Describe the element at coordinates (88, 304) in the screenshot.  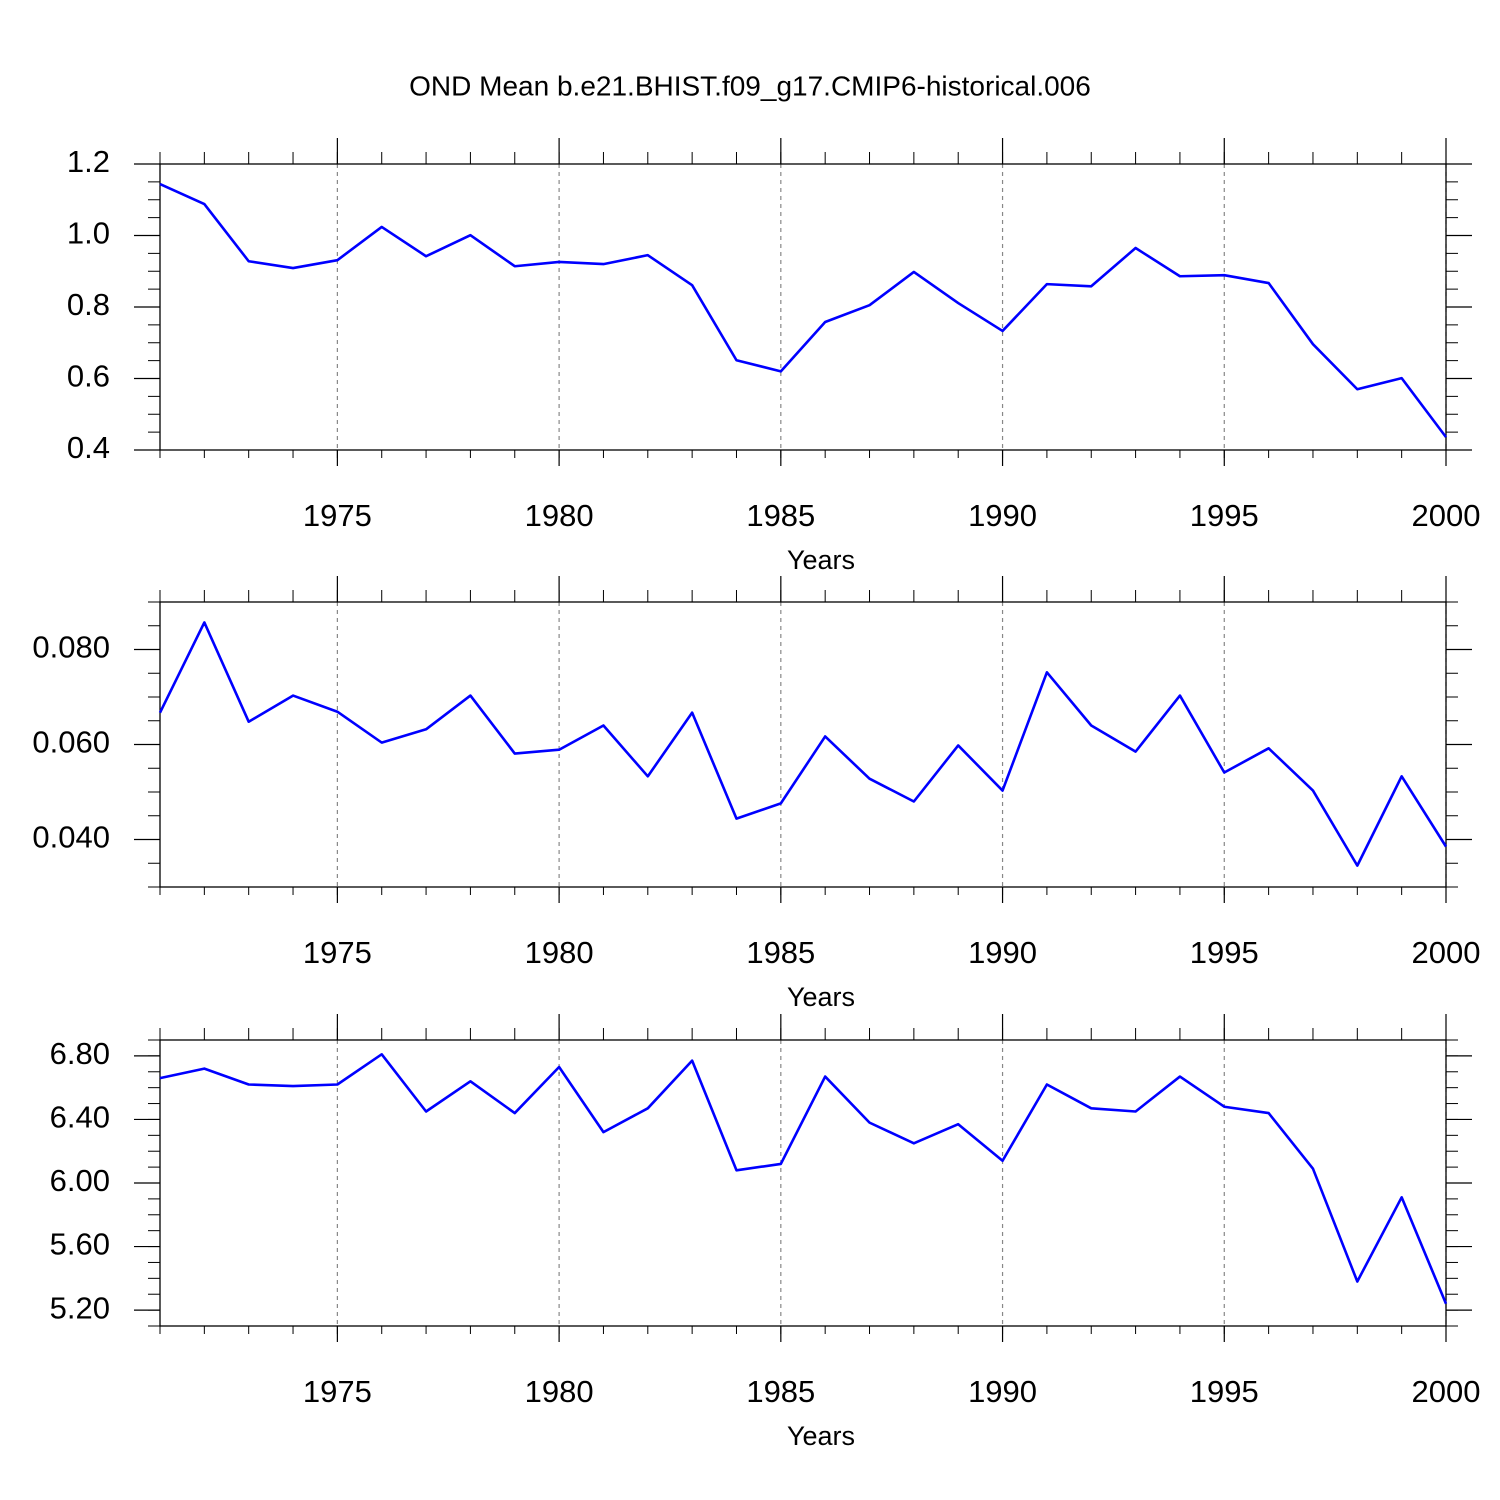
I see `y-tick-label: 0.8` at that location.